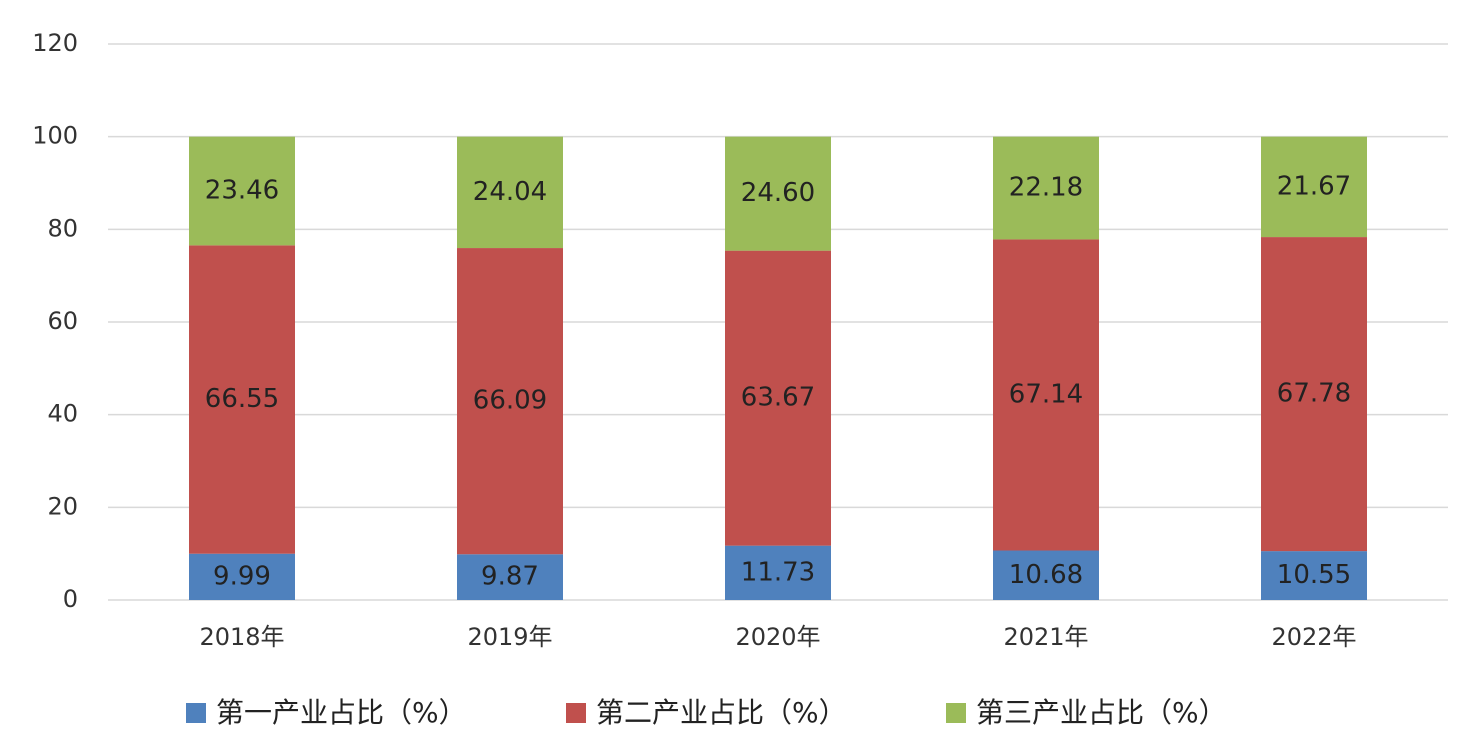 This screenshot has width=1468, height=749. I want to click on legend-label: 第三产业占比（%）, so click(1101, 712).